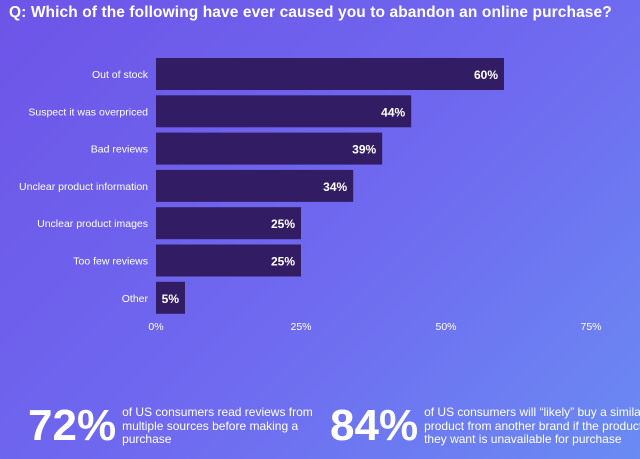  What do you see at coordinates (364, 150) in the screenshot?
I see `value-label: 39%` at bounding box center [364, 150].